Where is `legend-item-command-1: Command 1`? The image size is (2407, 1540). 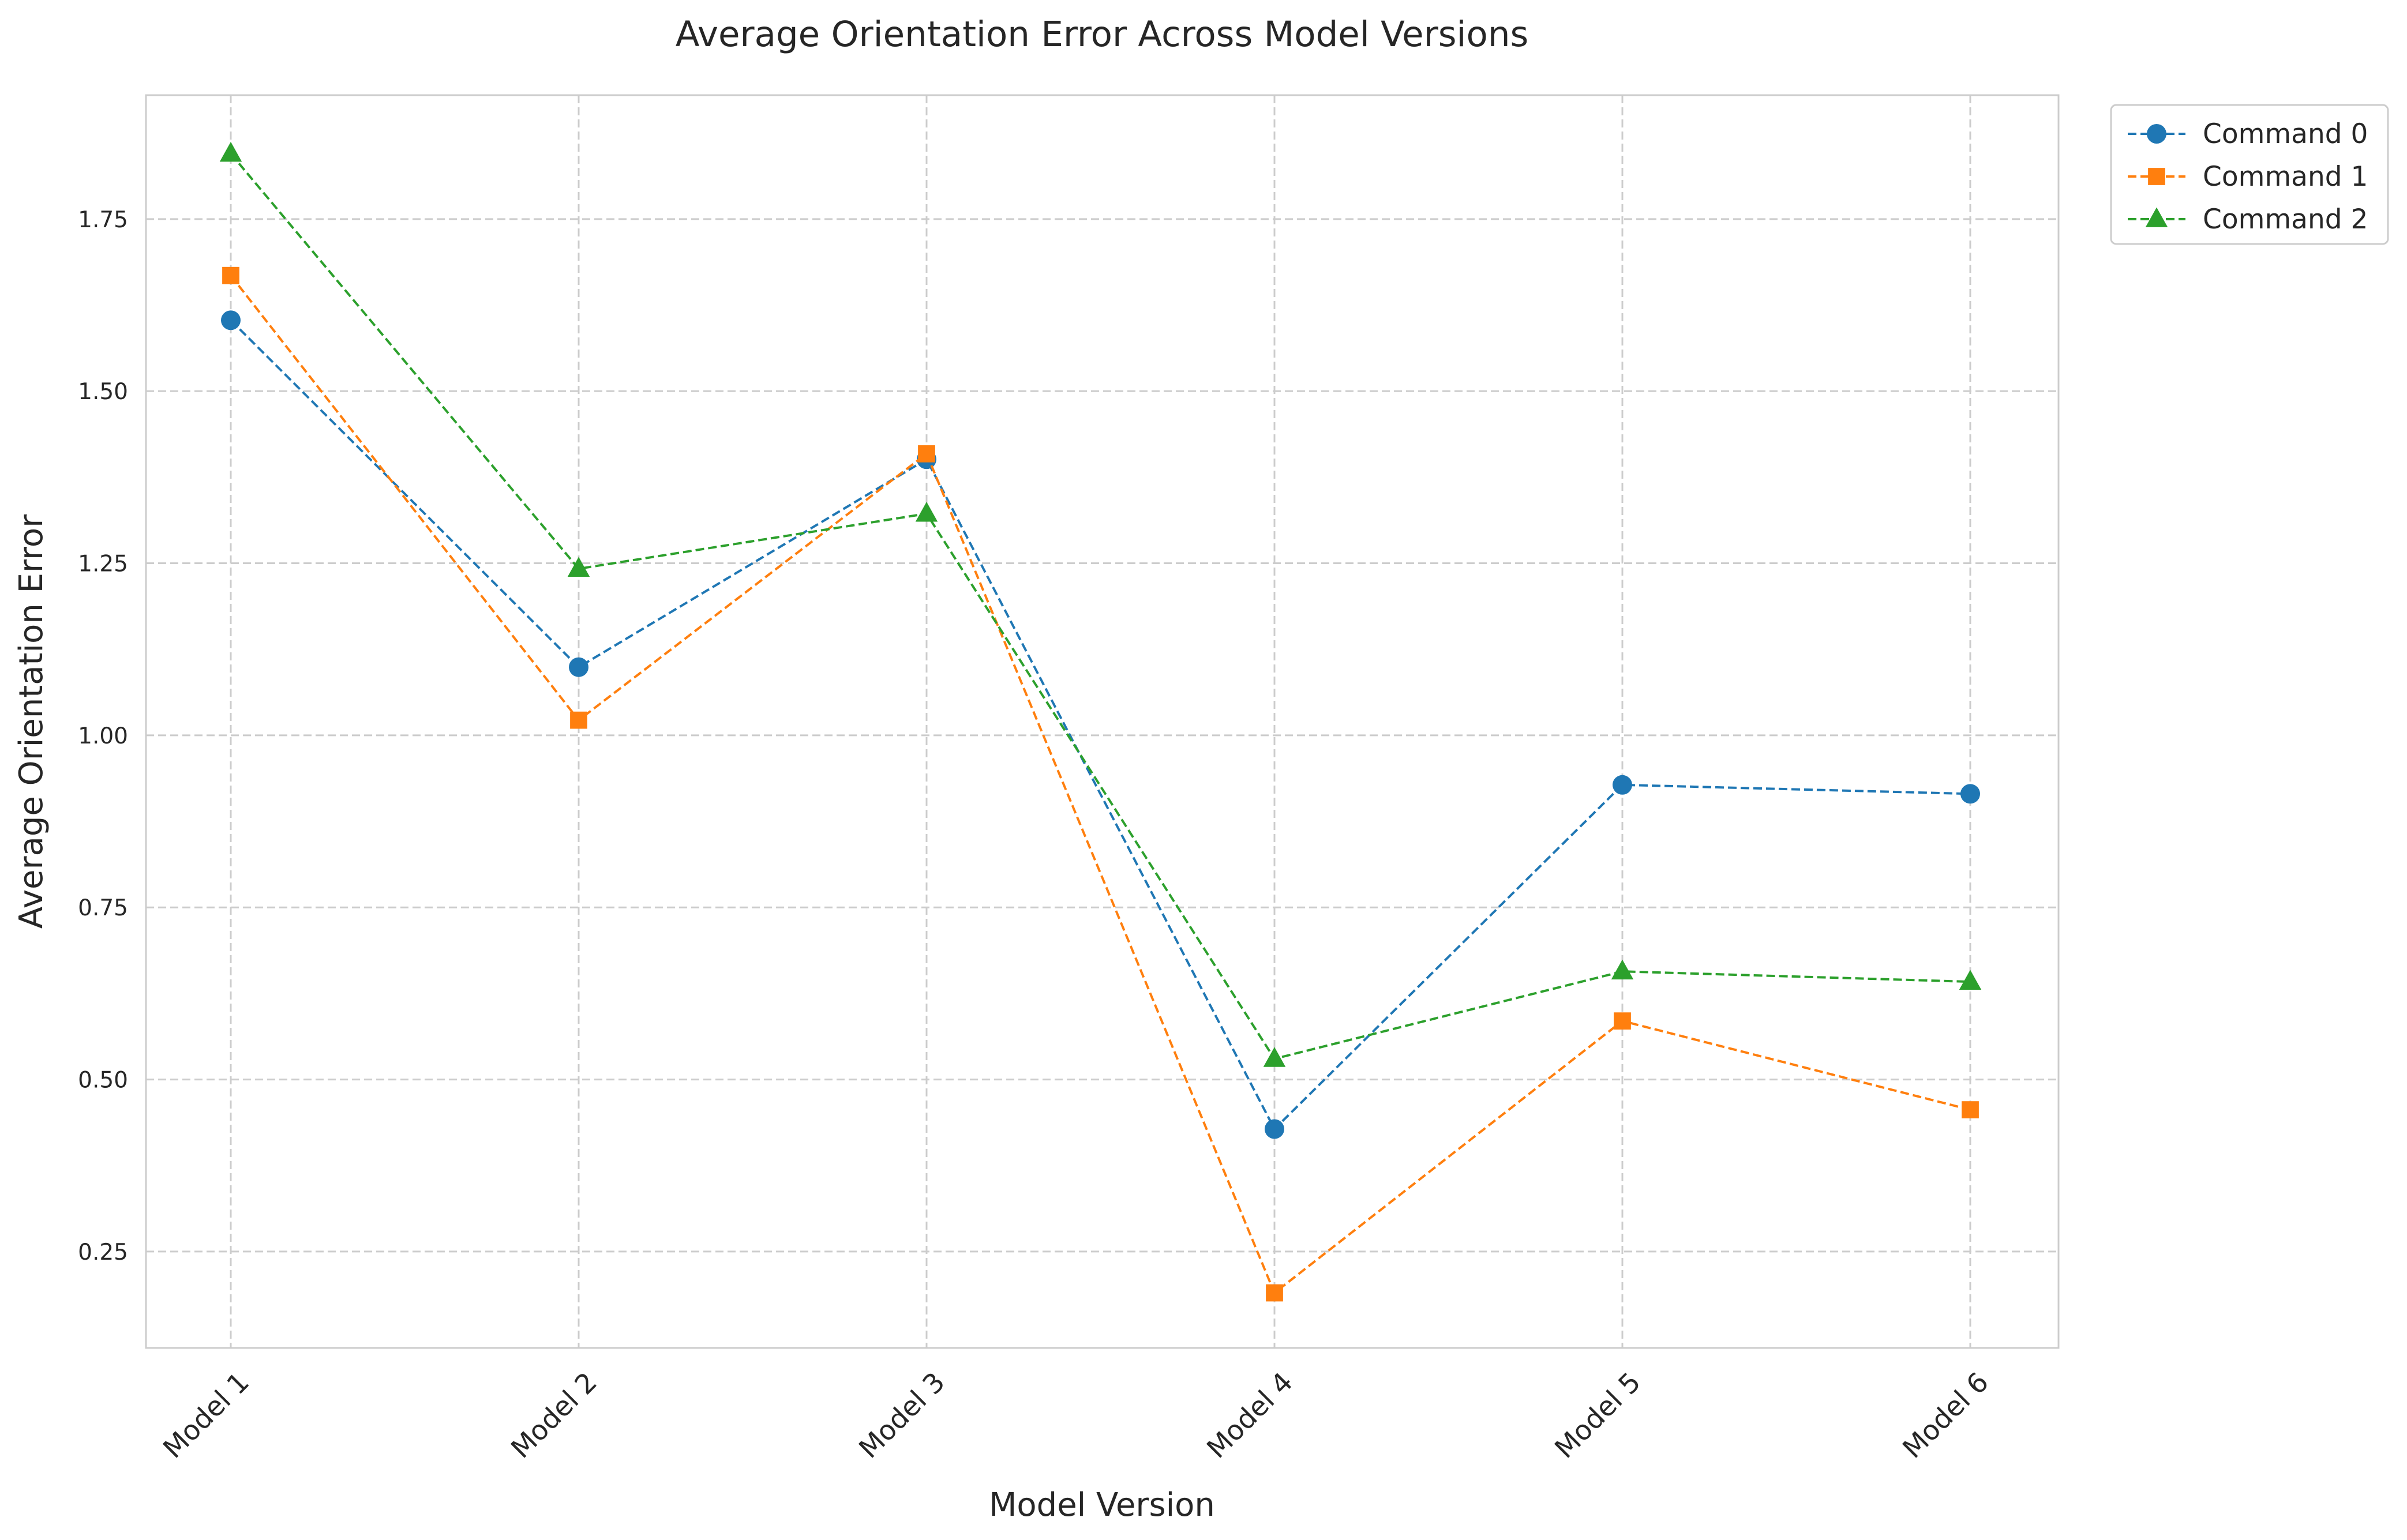
legend-item-command-1: Command 1 is located at coordinates (2248, 177).